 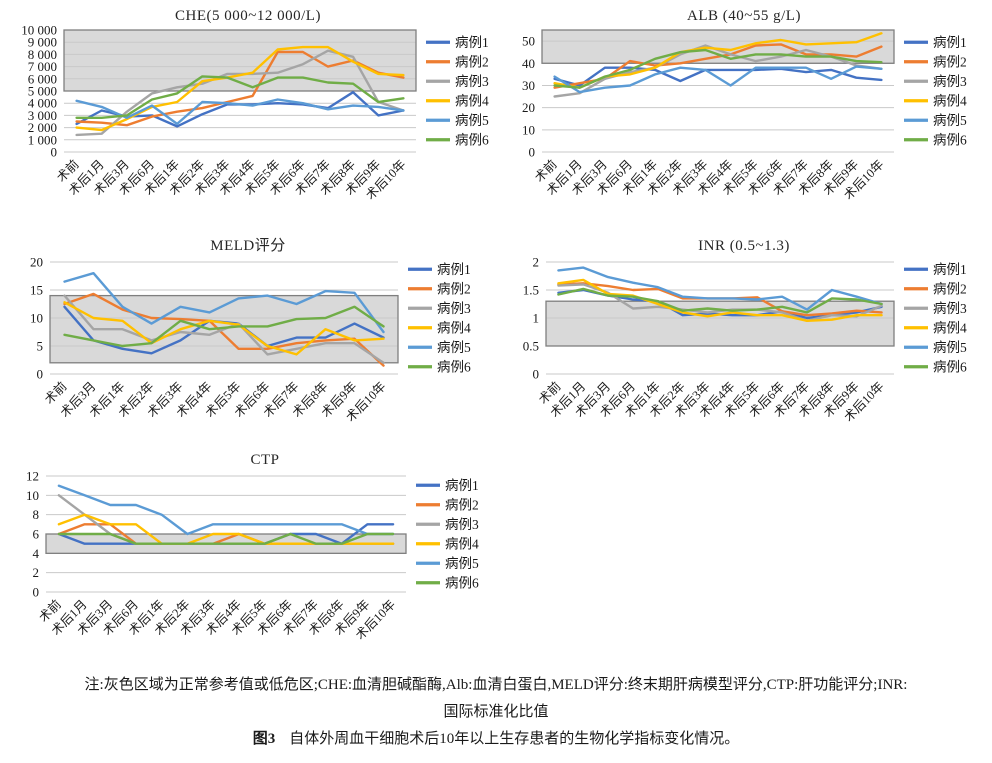 I want to click on y-tick-label: 6 000, so click(x=42, y=78).